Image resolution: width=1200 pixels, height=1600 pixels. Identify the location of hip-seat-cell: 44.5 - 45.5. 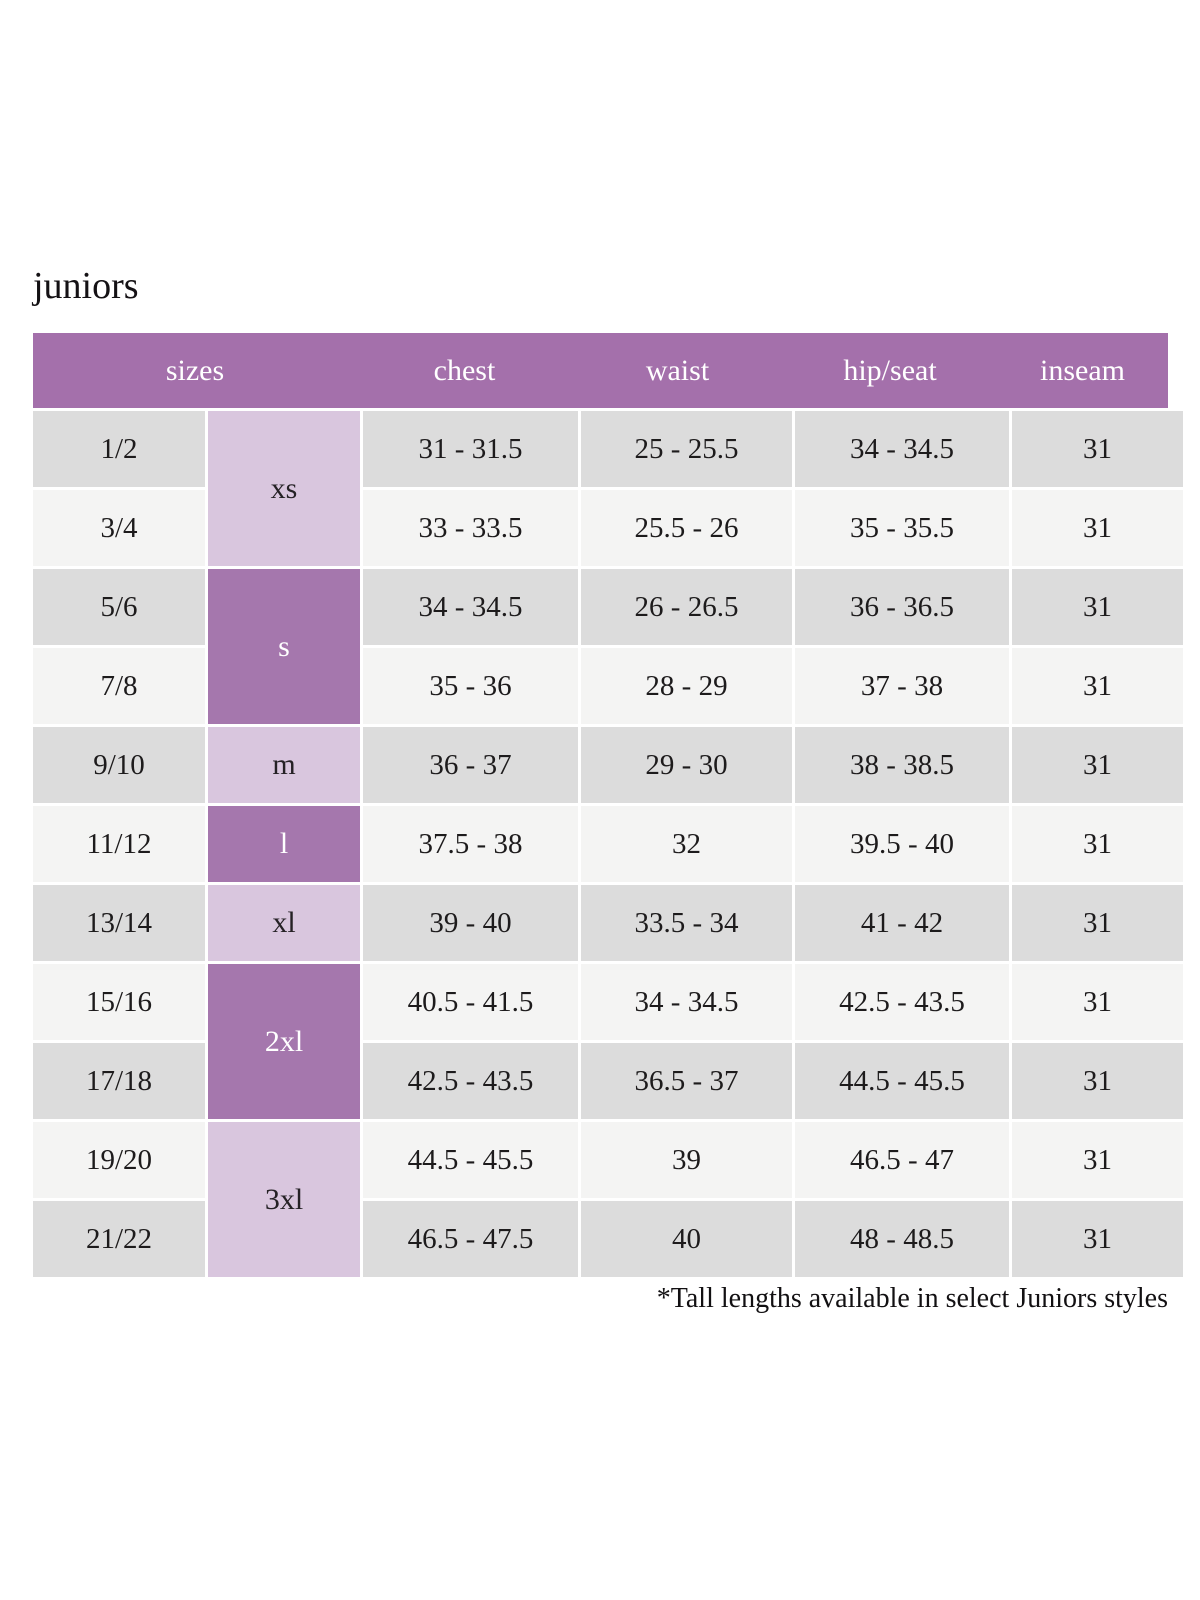
(902, 1081).